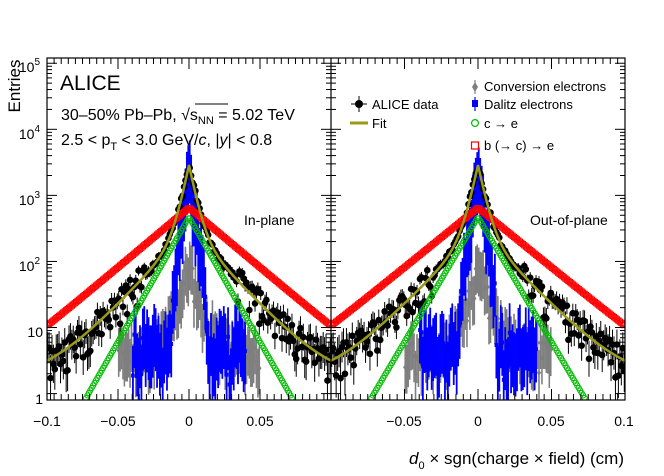  What do you see at coordinates (519, 145) in the screenshot?
I see `legend-label-beauty: b (→ c) → e` at bounding box center [519, 145].